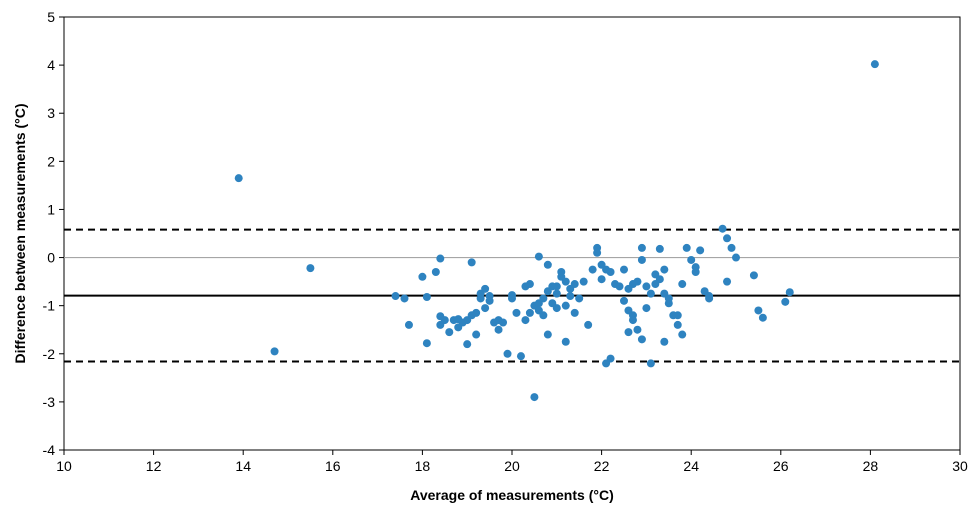  Describe the element at coordinates (243, 466) in the screenshot. I see `x-tick-label: 14` at that location.